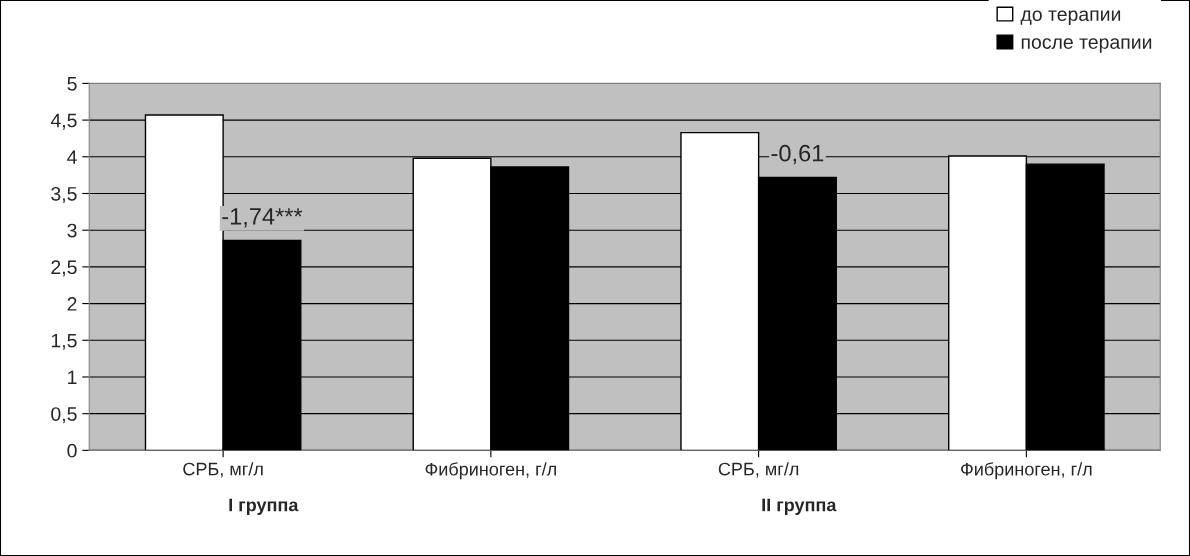 This screenshot has height=556, width=1190. I want to click on y-tick-label: 1,5, so click(64, 341).